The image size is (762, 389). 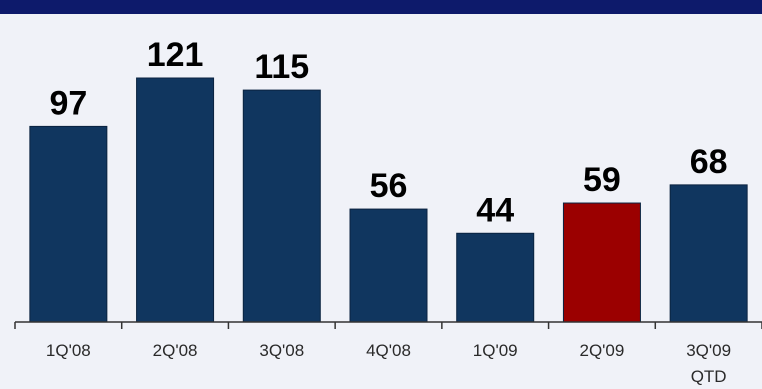 What do you see at coordinates (281, 67) in the screenshot?
I see `value-label: 115` at bounding box center [281, 67].